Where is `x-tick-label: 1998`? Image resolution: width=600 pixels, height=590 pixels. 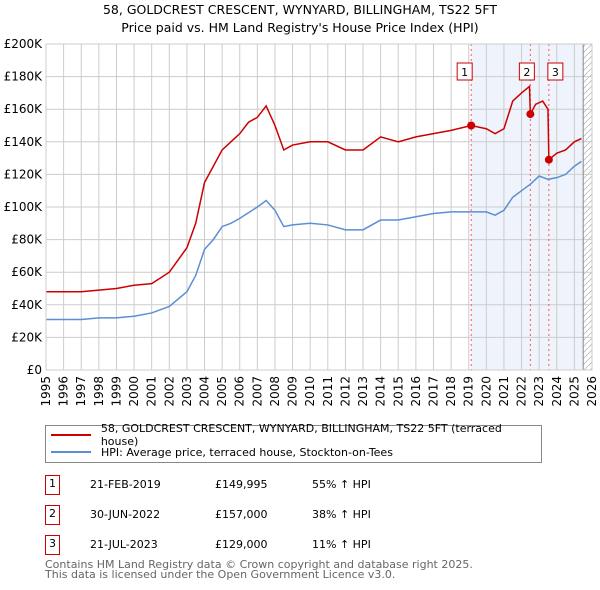 x-tick-label: 1998 is located at coordinates (99, 391).